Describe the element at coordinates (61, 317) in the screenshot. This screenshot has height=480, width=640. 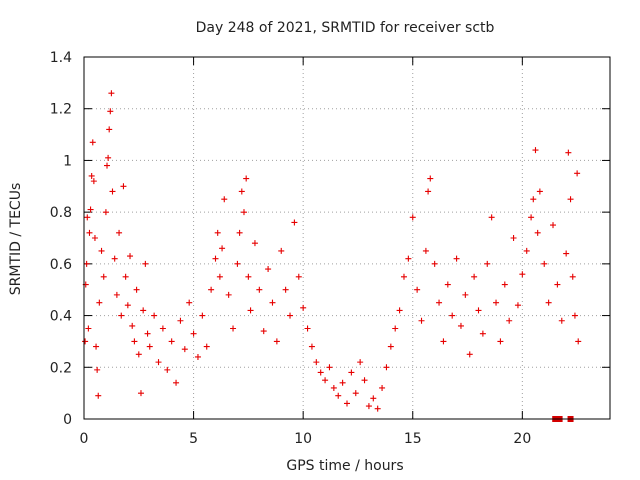
I see `y-tick-label: 0.4` at that location.